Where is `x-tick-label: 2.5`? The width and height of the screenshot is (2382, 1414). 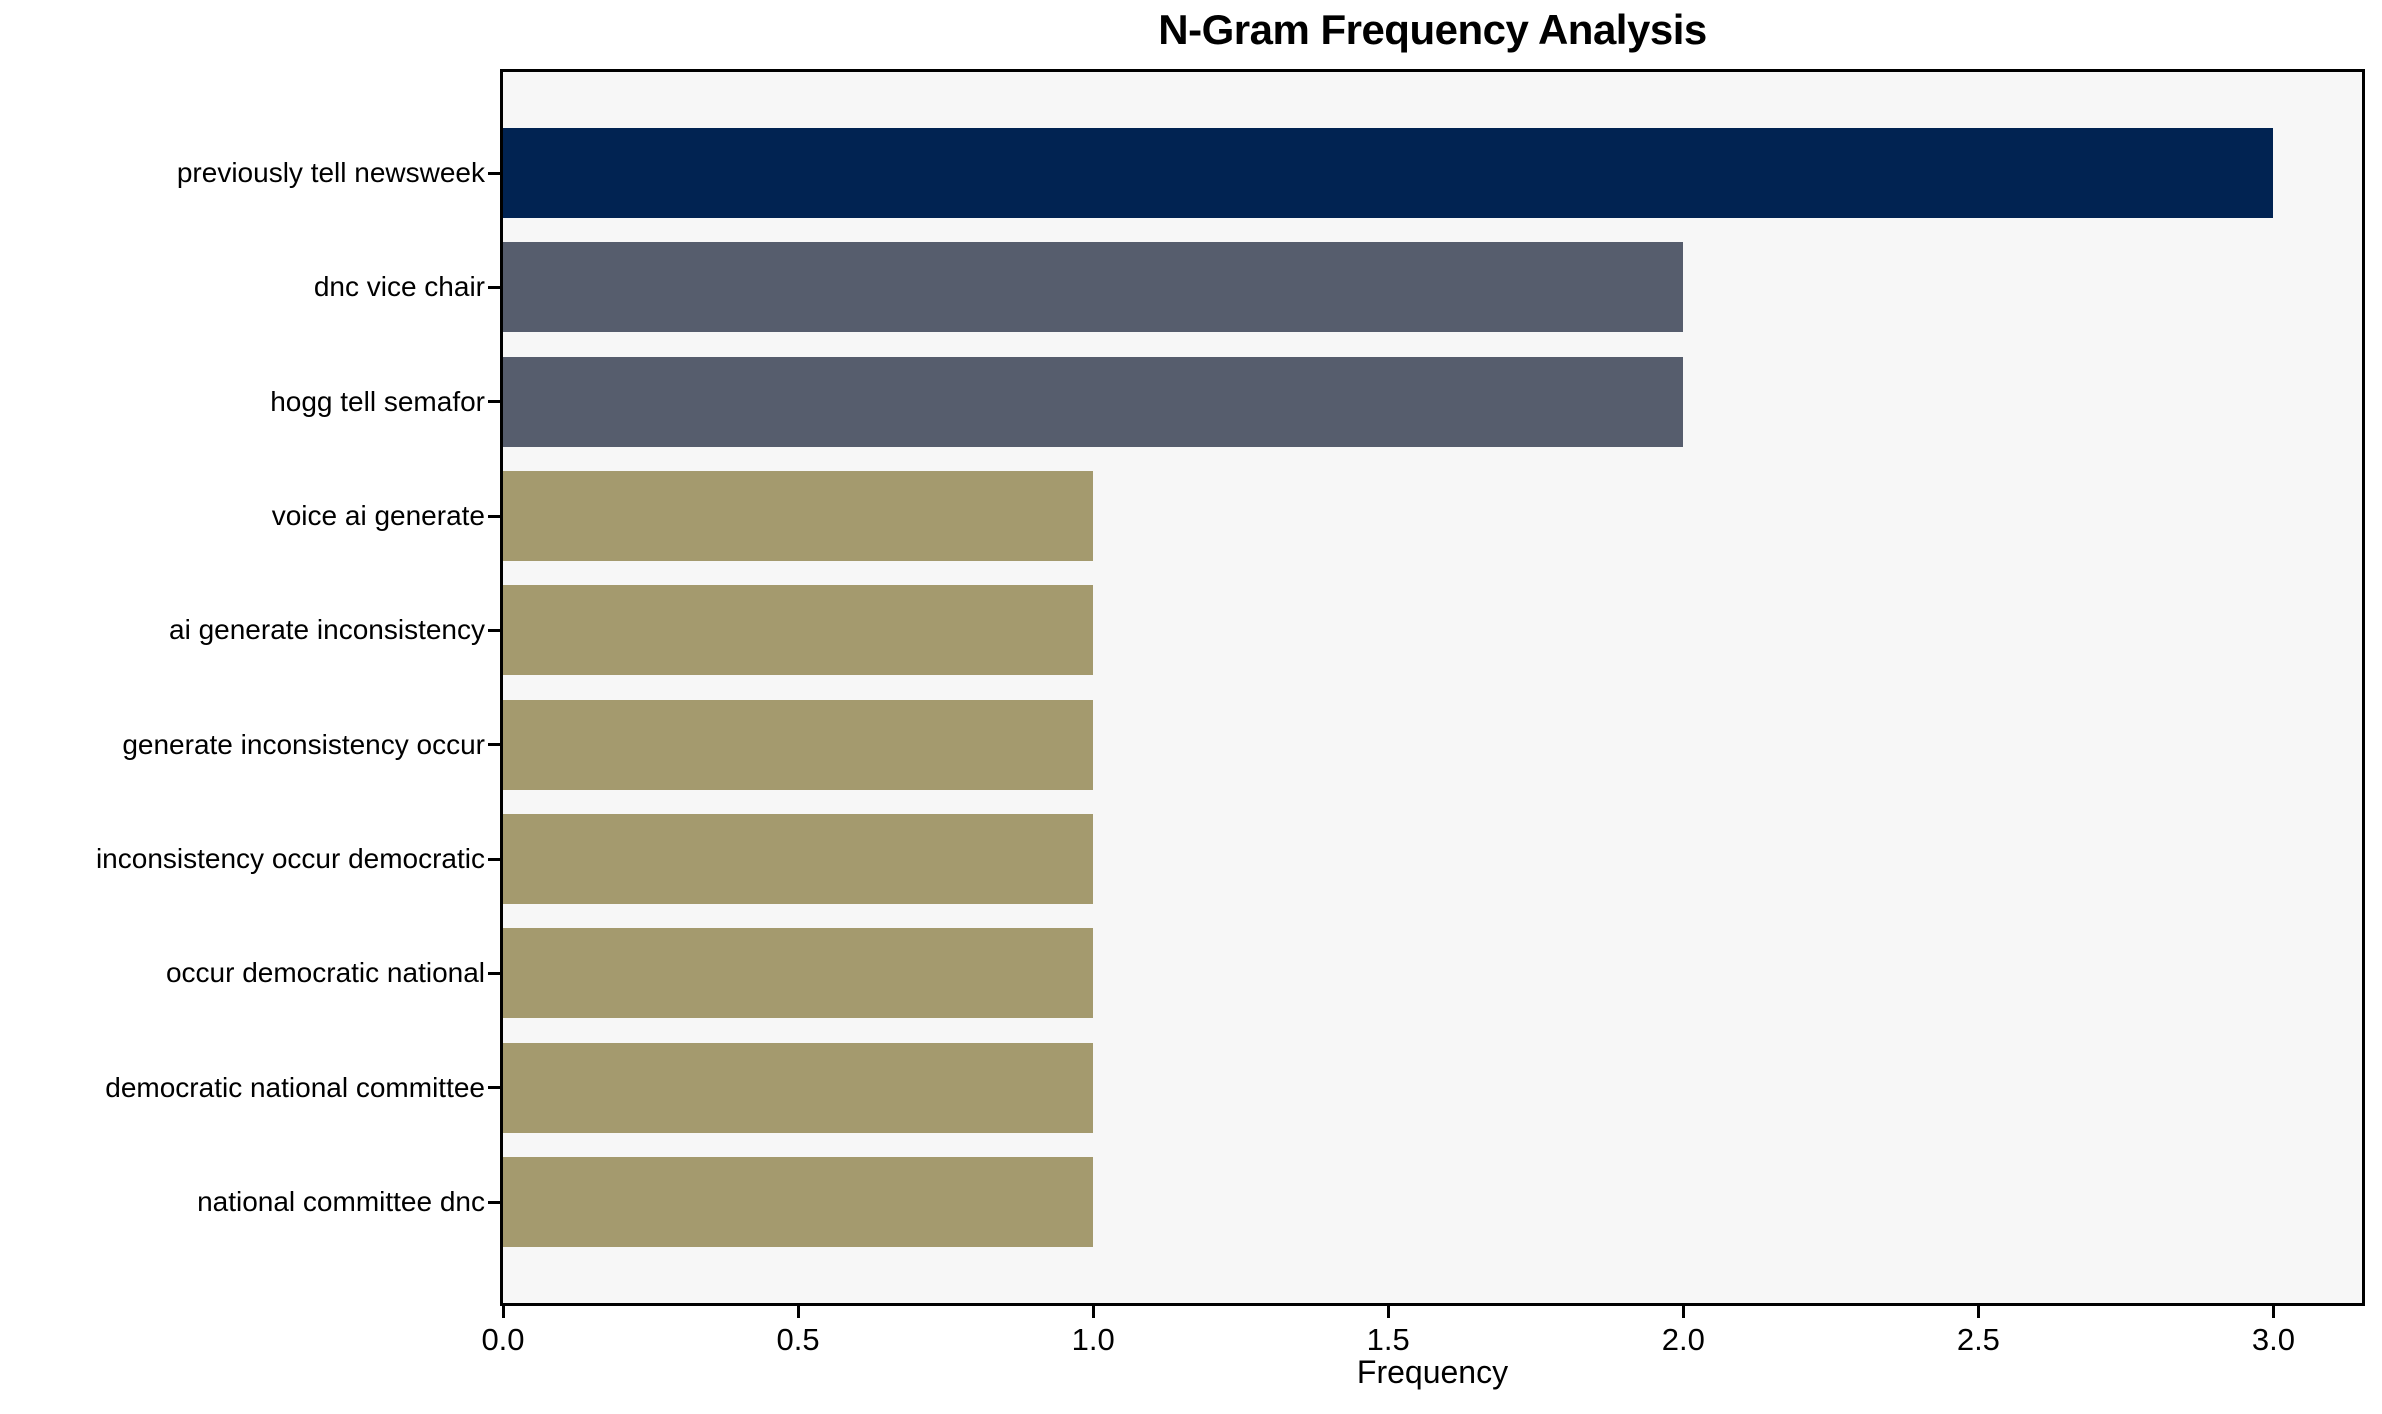
x-tick-label: 2.5 is located at coordinates (1978, 1339).